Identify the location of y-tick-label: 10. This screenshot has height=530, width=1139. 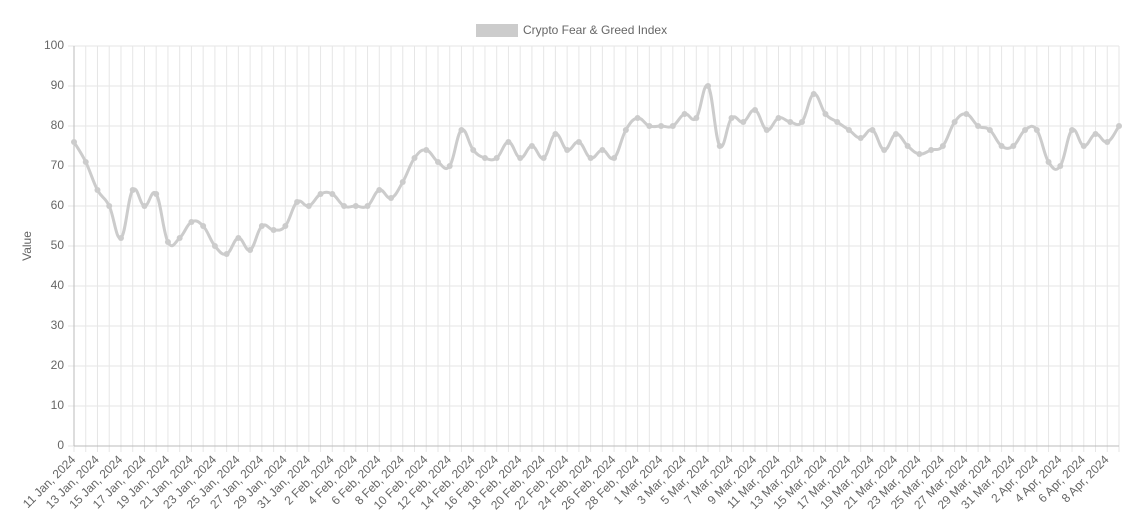
(58, 405).